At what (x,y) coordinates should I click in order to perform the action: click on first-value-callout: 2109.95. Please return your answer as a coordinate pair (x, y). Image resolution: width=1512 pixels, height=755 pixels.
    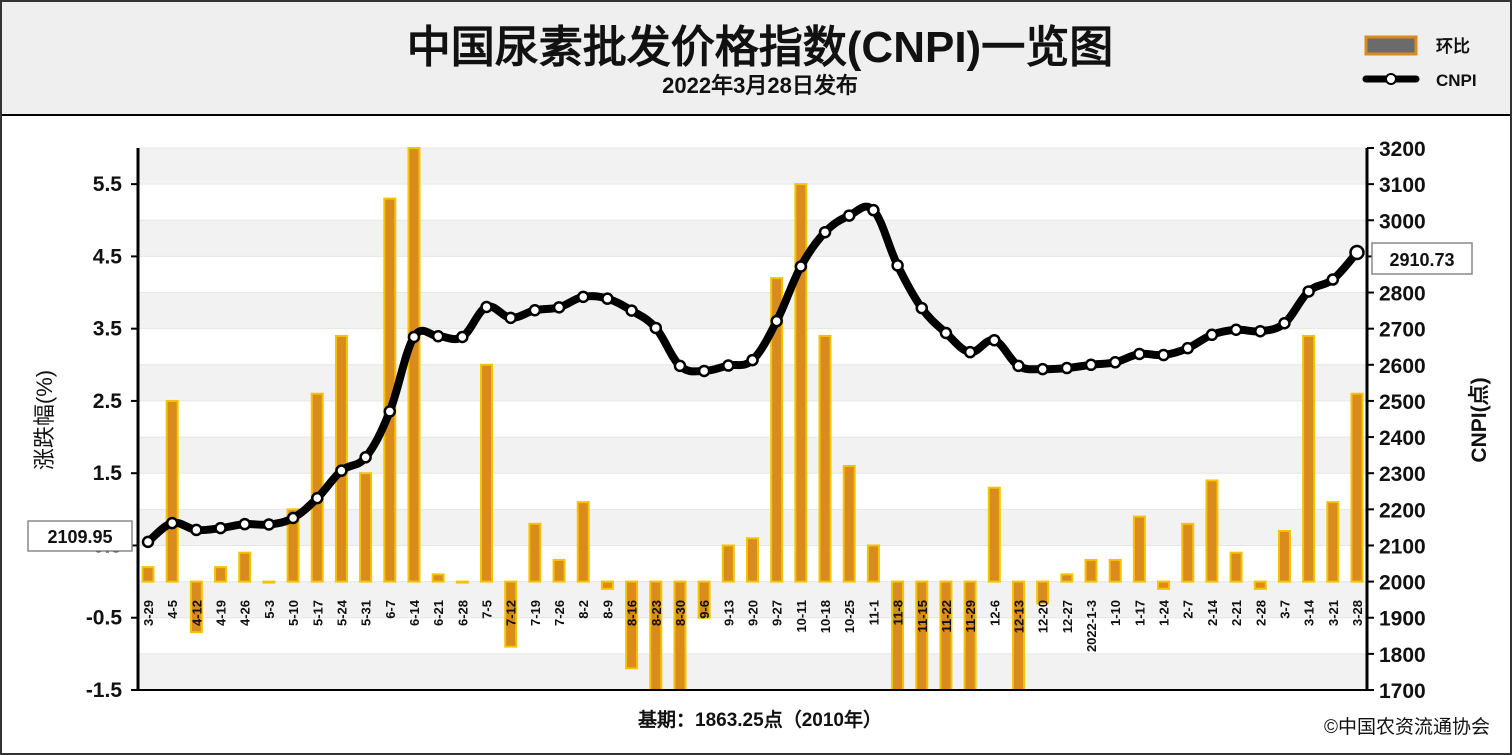
    Looking at the image, I should click on (80, 536).